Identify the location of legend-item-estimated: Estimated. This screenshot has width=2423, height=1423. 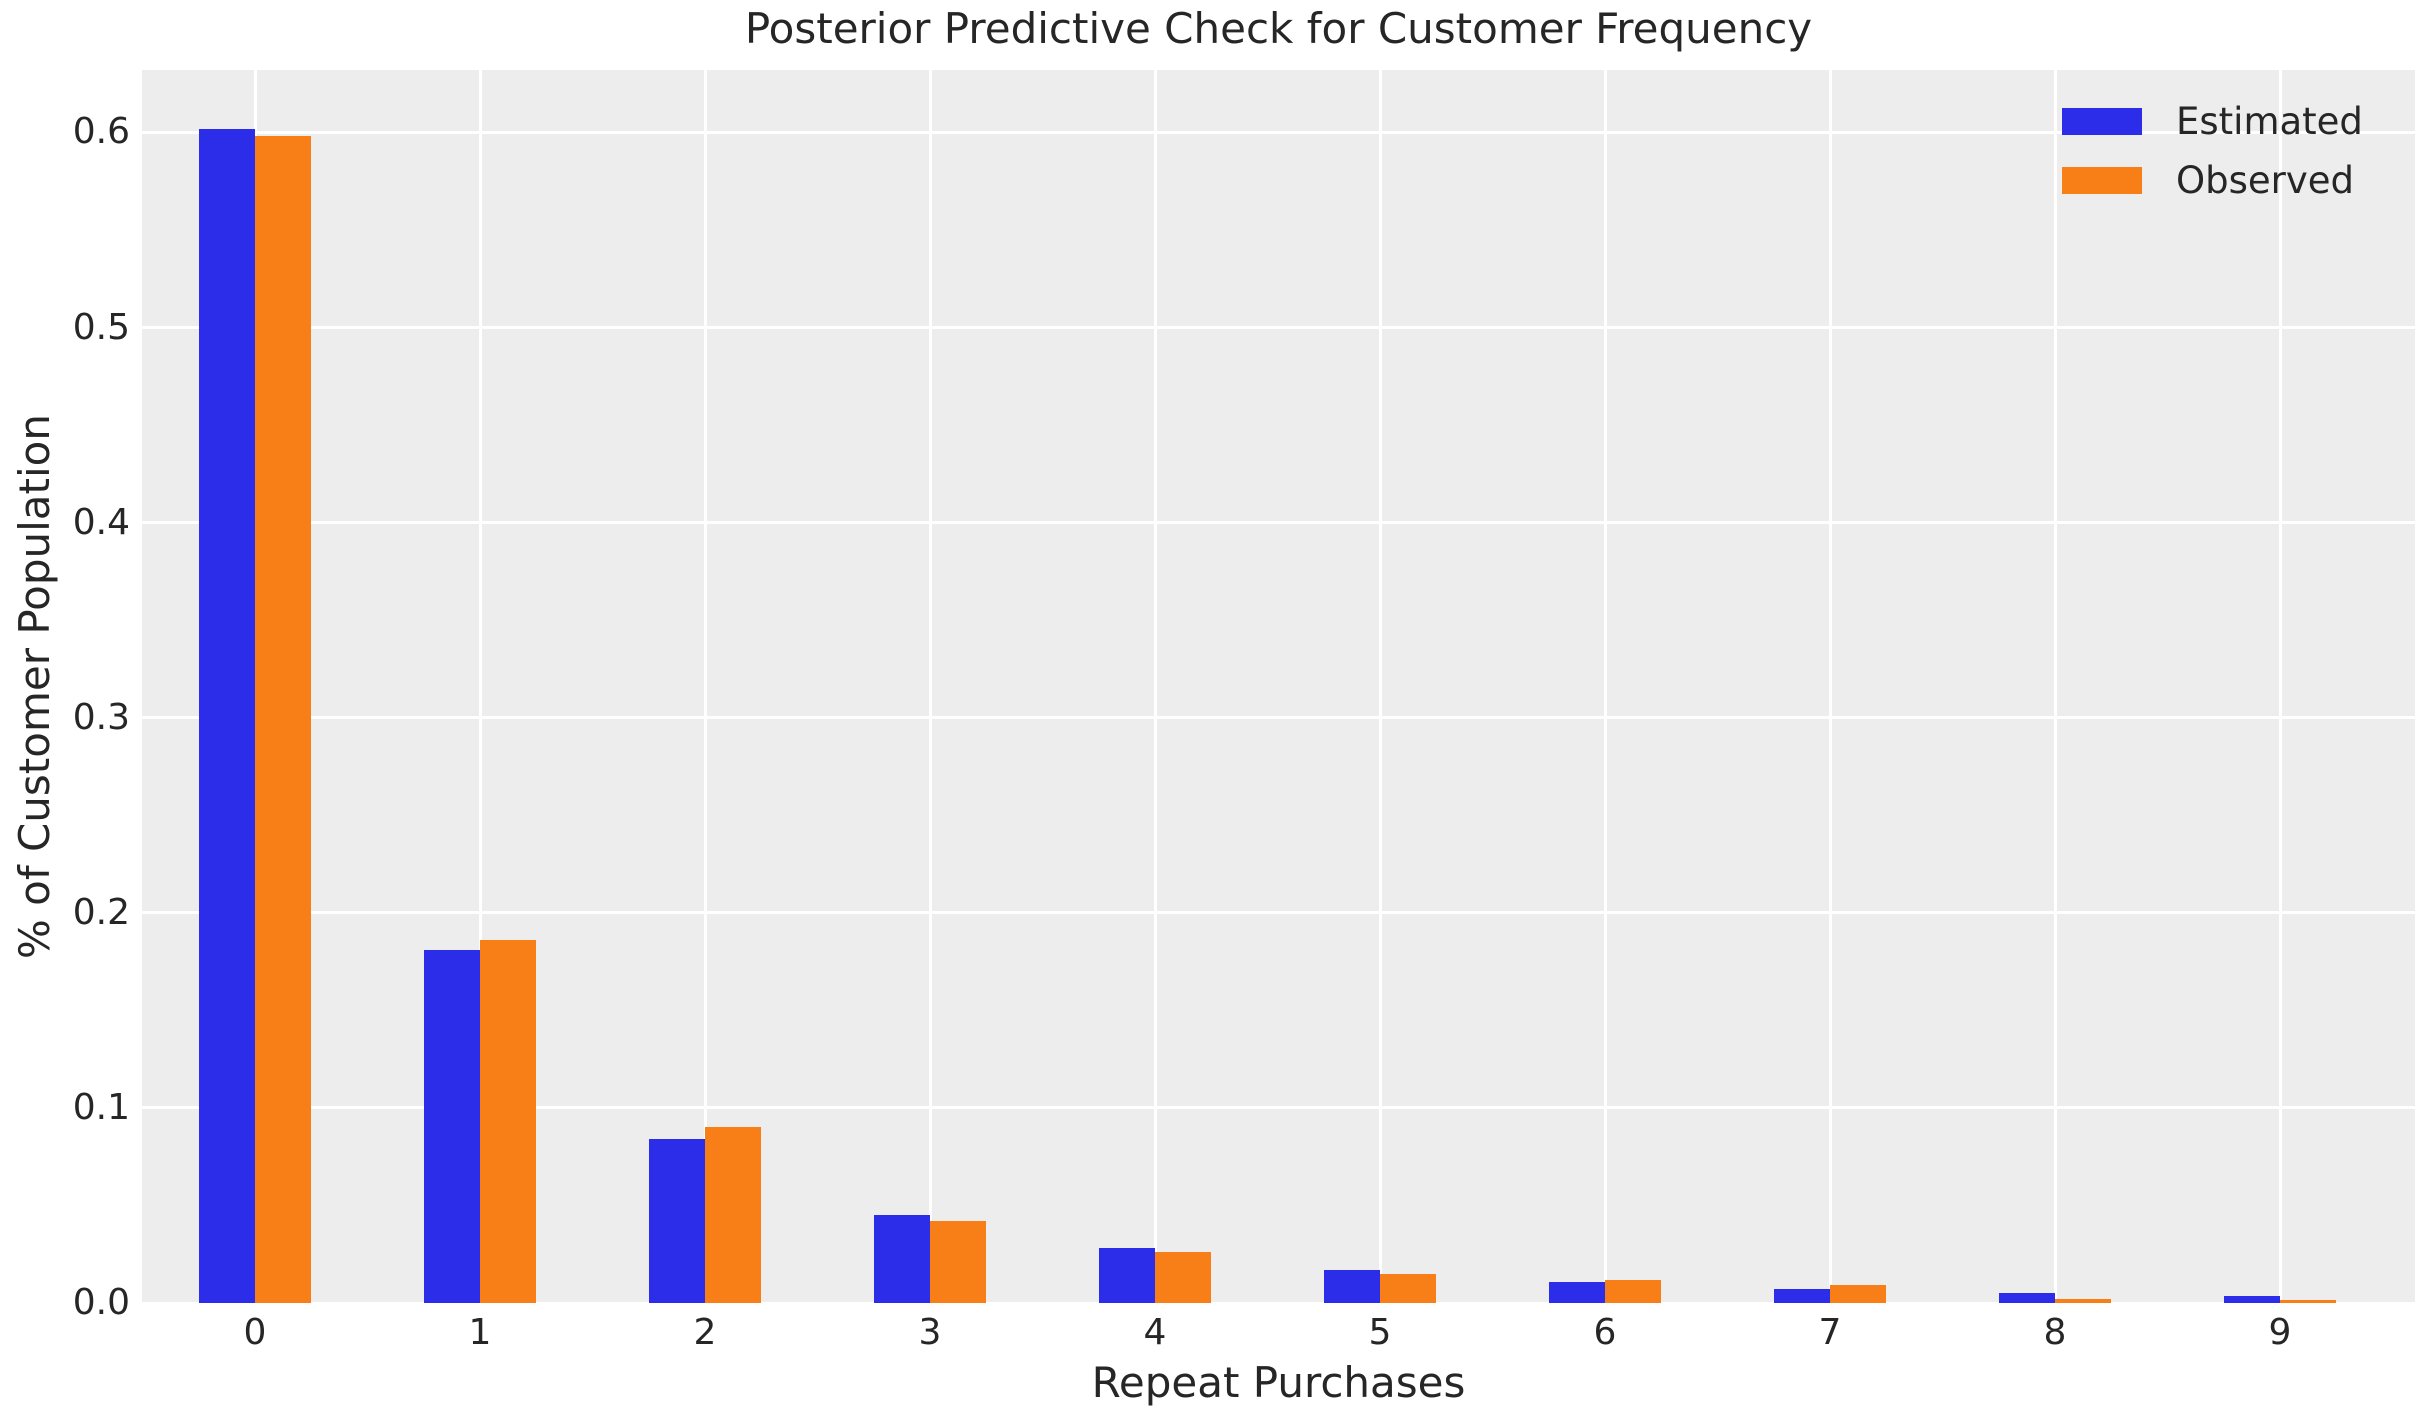
(2212, 121).